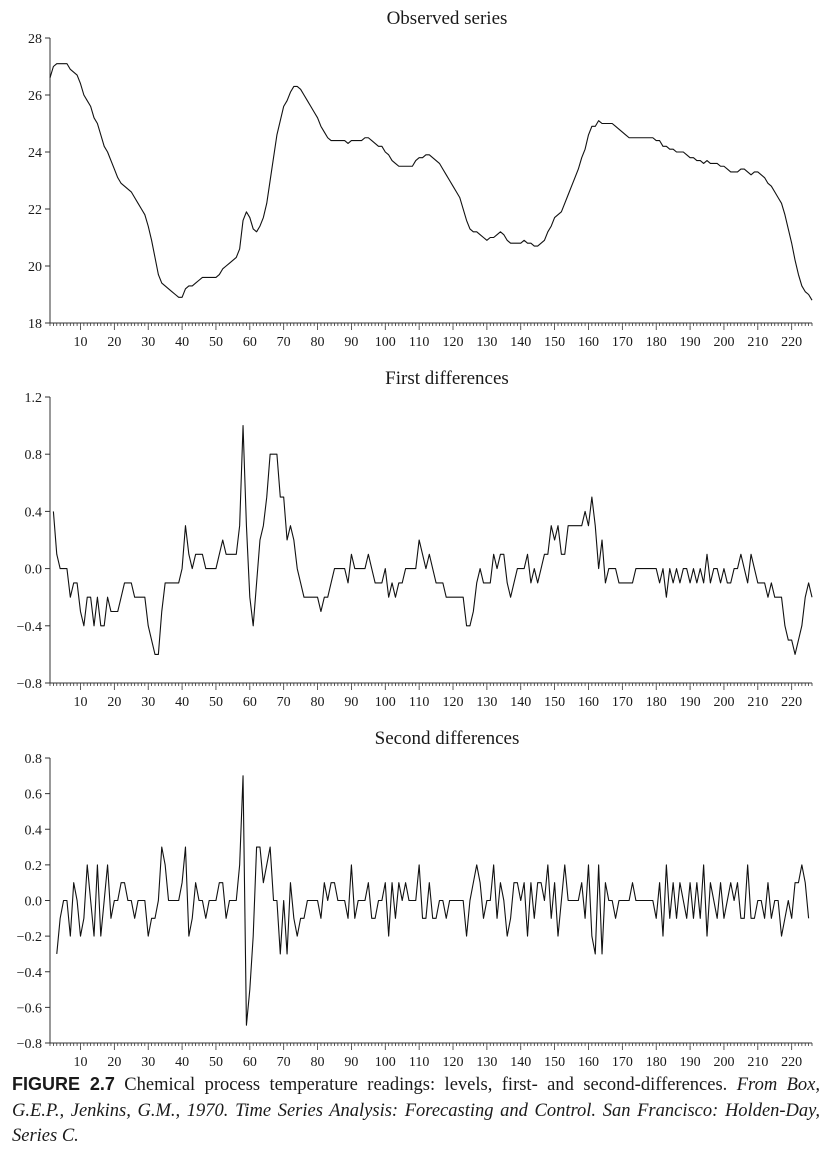  What do you see at coordinates (447, 738) in the screenshot?
I see `chart-title: Second differences` at bounding box center [447, 738].